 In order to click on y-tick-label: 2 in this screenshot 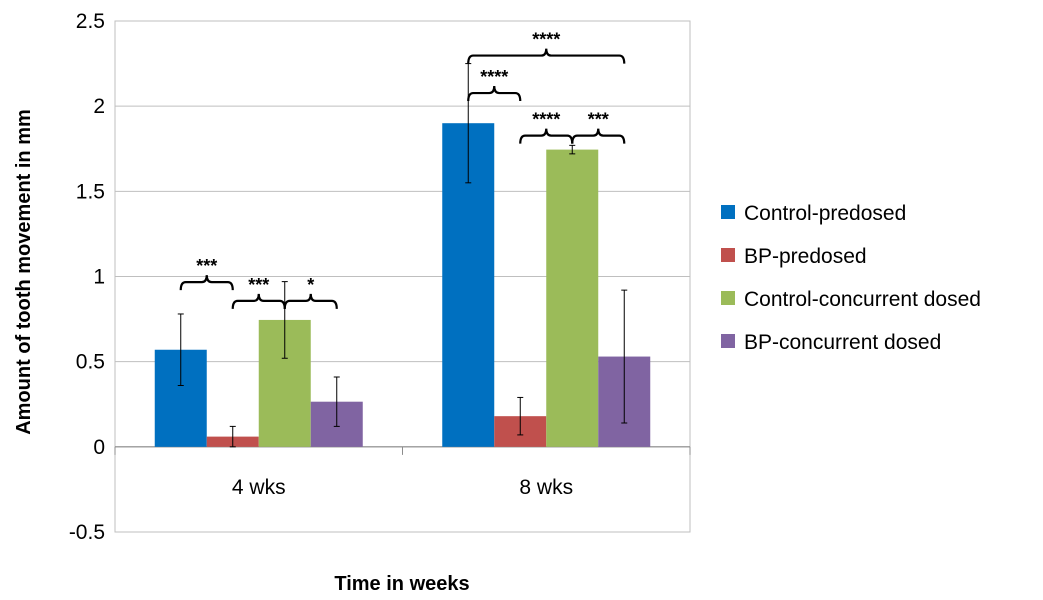, I will do `click(99, 106)`.